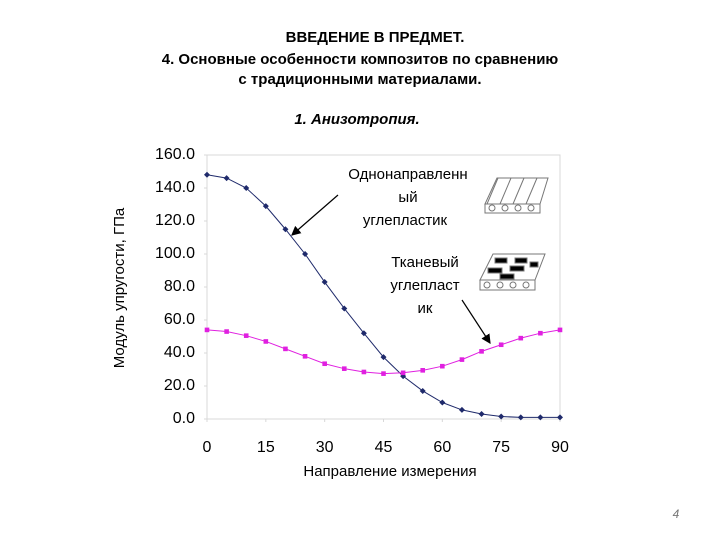  What do you see at coordinates (179, 352) in the screenshot?
I see `y-tick-label: 40.0` at bounding box center [179, 352].